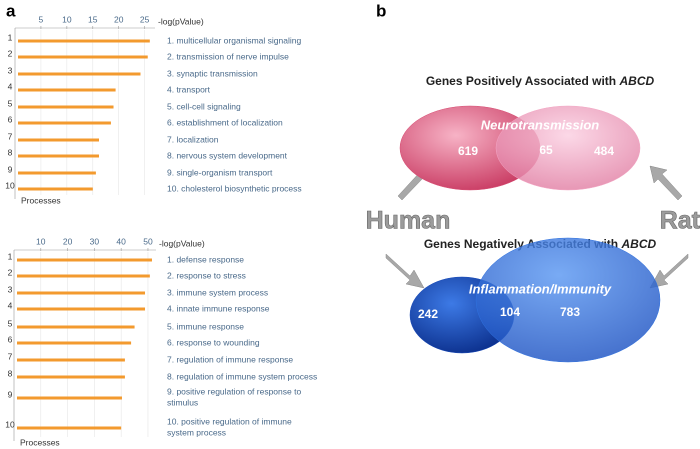  Describe the element at coordinates (217, 292) in the screenshot. I see `category-label: 3. immune system process` at that location.